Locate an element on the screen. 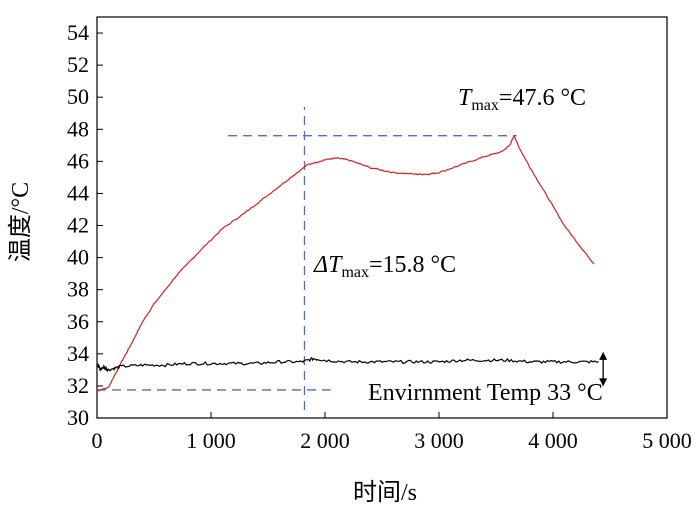 This screenshot has width=700, height=509. x-axis-ticks: 0 1 000 2 000 3 000 4 000 5 000 is located at coordinates (392, 432).